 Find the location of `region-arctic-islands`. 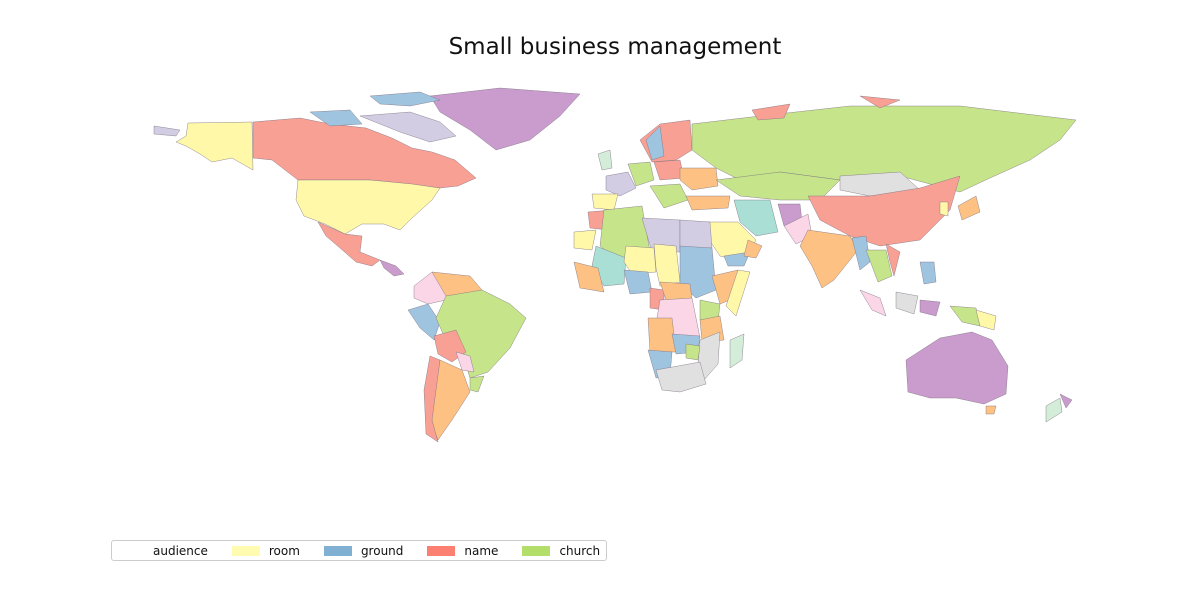

region-arctic-islands is located at coordinates (408, 127).